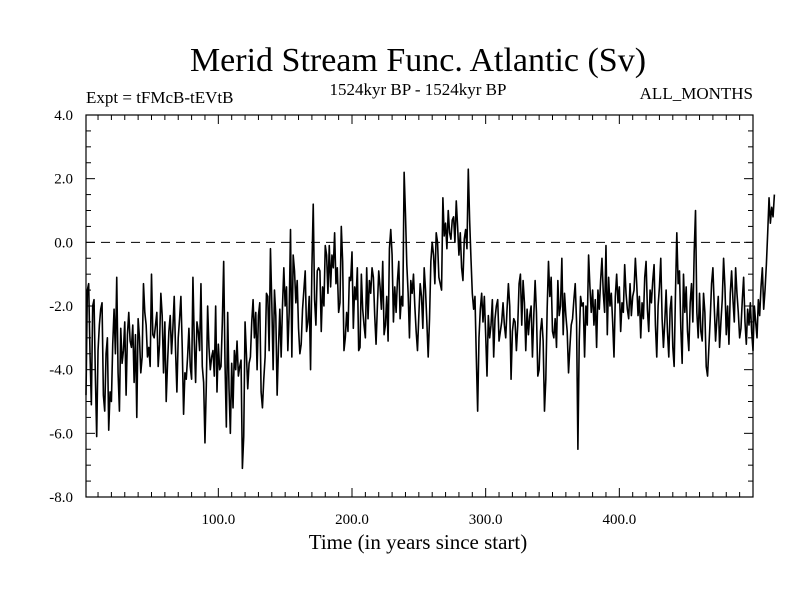 The height and width of the screenshot is (600, 800). Describe the element at coordinates (486, 520) in the screenshot. I see `x-tick-label: 300.0` at that location.